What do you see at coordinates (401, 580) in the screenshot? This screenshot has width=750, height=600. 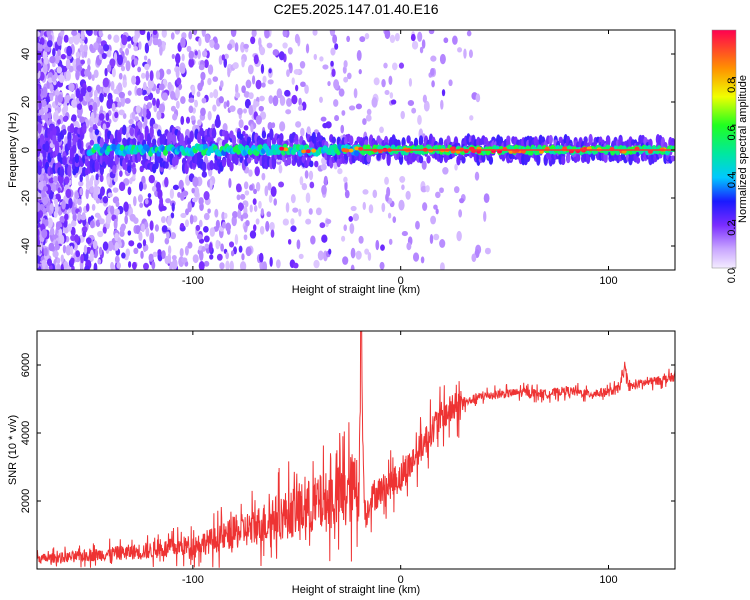 I see `snr-x-tick-label: 0` at bounding box center [401, 580].